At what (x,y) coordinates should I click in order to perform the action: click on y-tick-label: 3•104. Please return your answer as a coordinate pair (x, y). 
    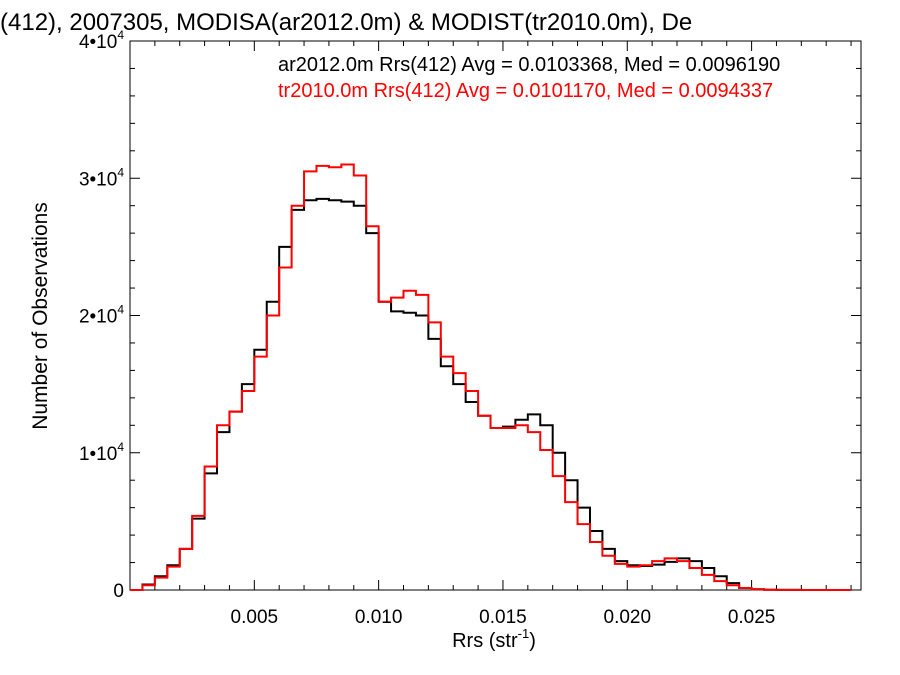
    Looking at the image, I should click on (101, 177).